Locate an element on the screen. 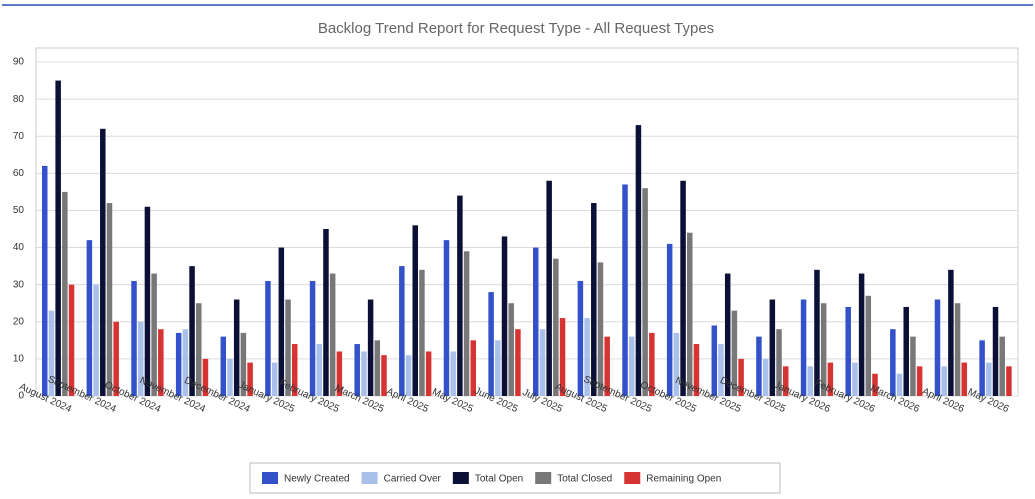 Image resolution: width=1035 pixels, height=499 pixels. legend-label: Total Closed is located at coordinates (584, 479).